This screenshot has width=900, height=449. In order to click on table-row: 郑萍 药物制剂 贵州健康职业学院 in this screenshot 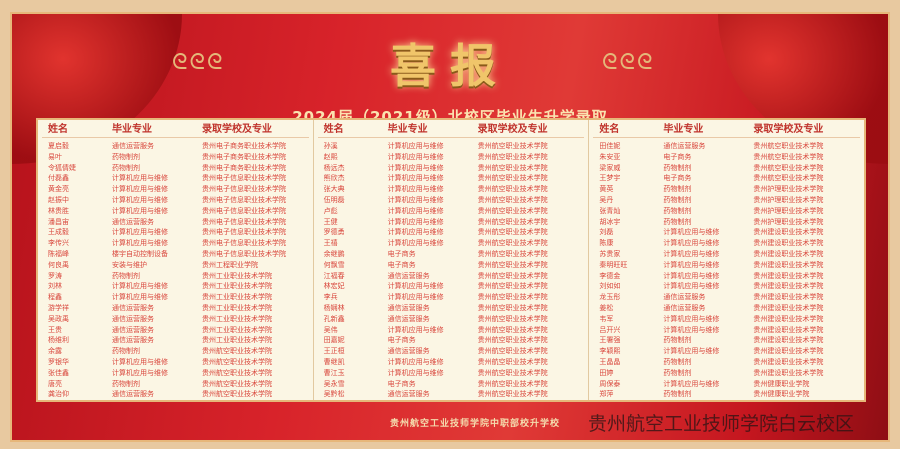, I will do `click(726, 394)`.